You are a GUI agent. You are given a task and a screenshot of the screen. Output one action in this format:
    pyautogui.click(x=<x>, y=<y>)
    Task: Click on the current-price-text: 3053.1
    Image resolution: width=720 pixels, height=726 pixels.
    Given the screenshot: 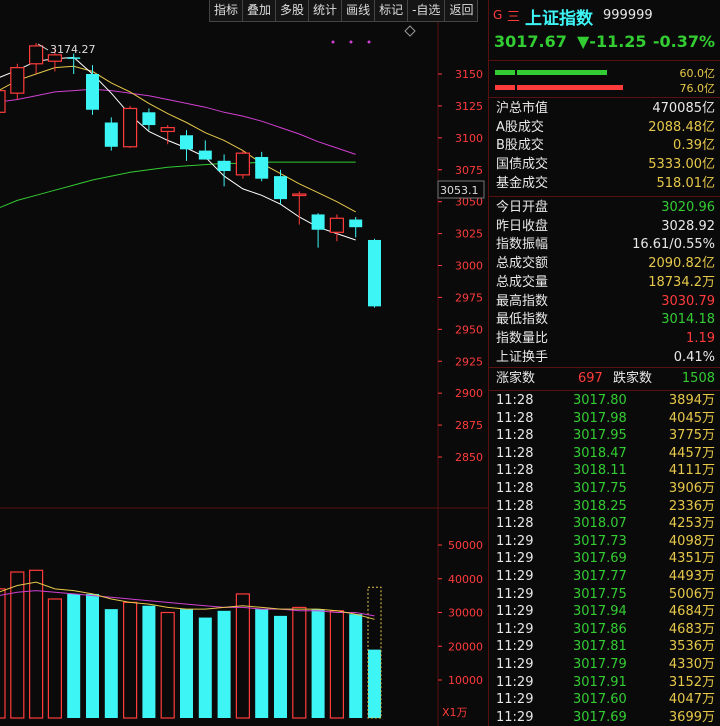 What is the action you would take?
    pyautogui.click(x=459, y=190)
    